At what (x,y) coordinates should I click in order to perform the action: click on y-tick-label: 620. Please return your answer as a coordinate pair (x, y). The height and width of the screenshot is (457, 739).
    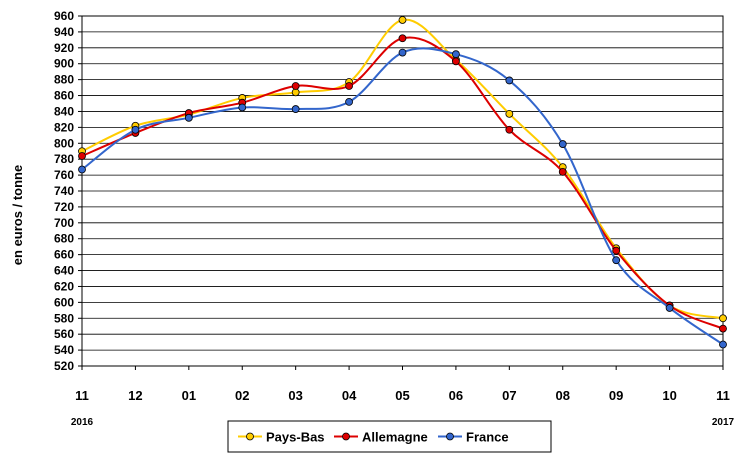
    Looking at the image, I should click on (64, 286).